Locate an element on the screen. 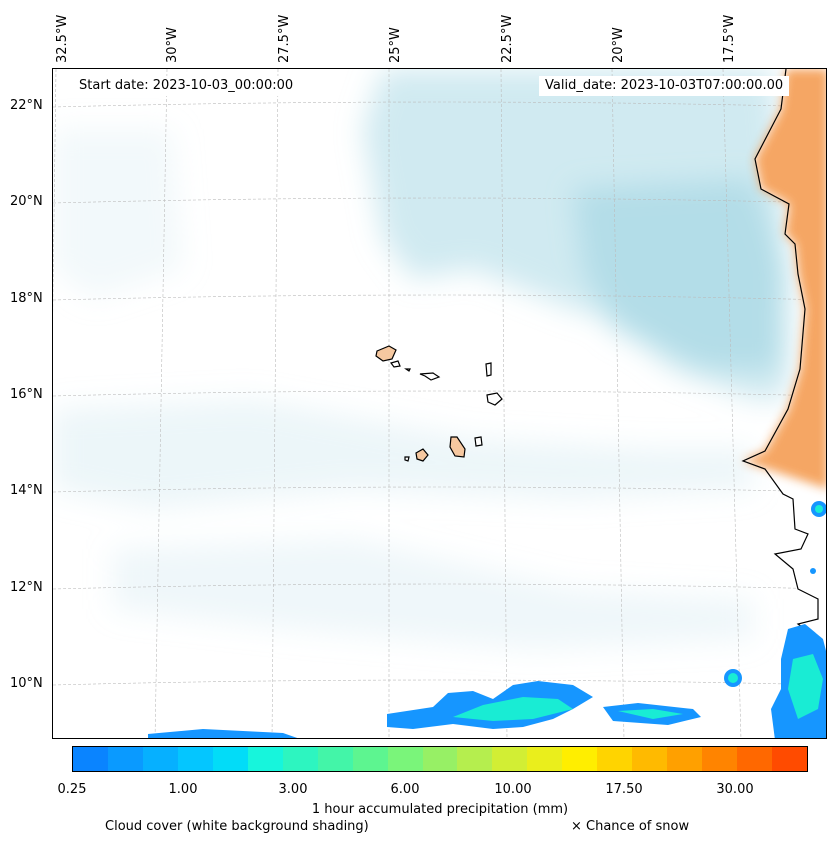  island-brava is located at coordinates (407, 459).